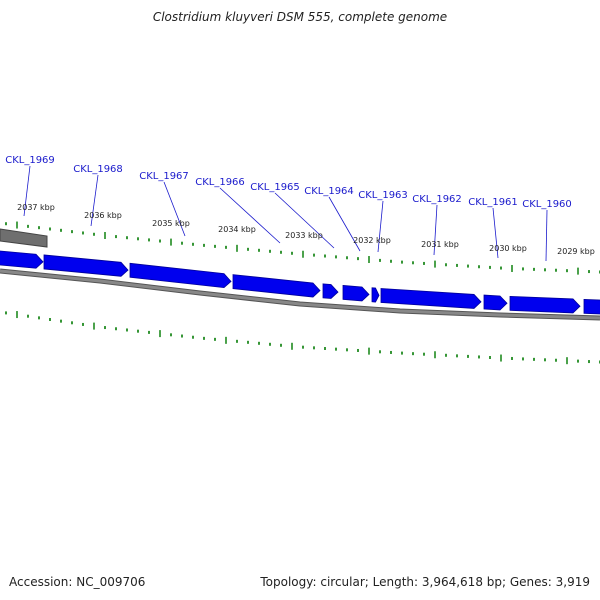  I want to click on inner-tick-track, so click(302, 338).